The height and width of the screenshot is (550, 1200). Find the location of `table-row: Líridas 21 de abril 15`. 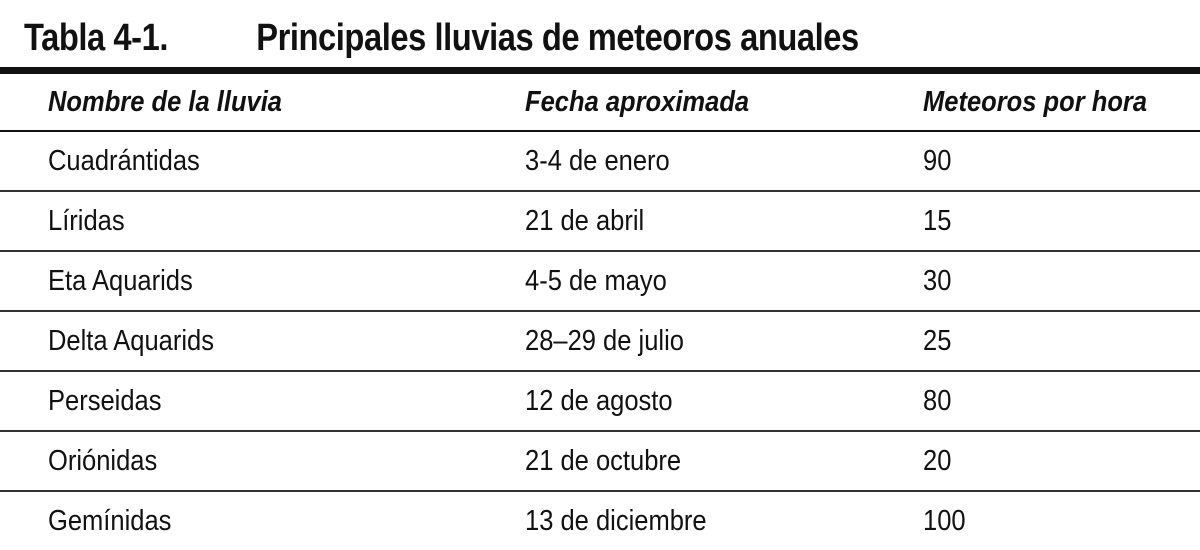

table-row: Líridas 21 de abril 15 is located at coordinates (600, 221).